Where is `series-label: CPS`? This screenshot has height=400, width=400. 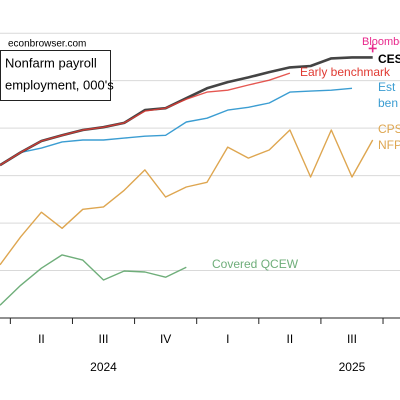
series-label: CPS is located at coordinates (389, 129).